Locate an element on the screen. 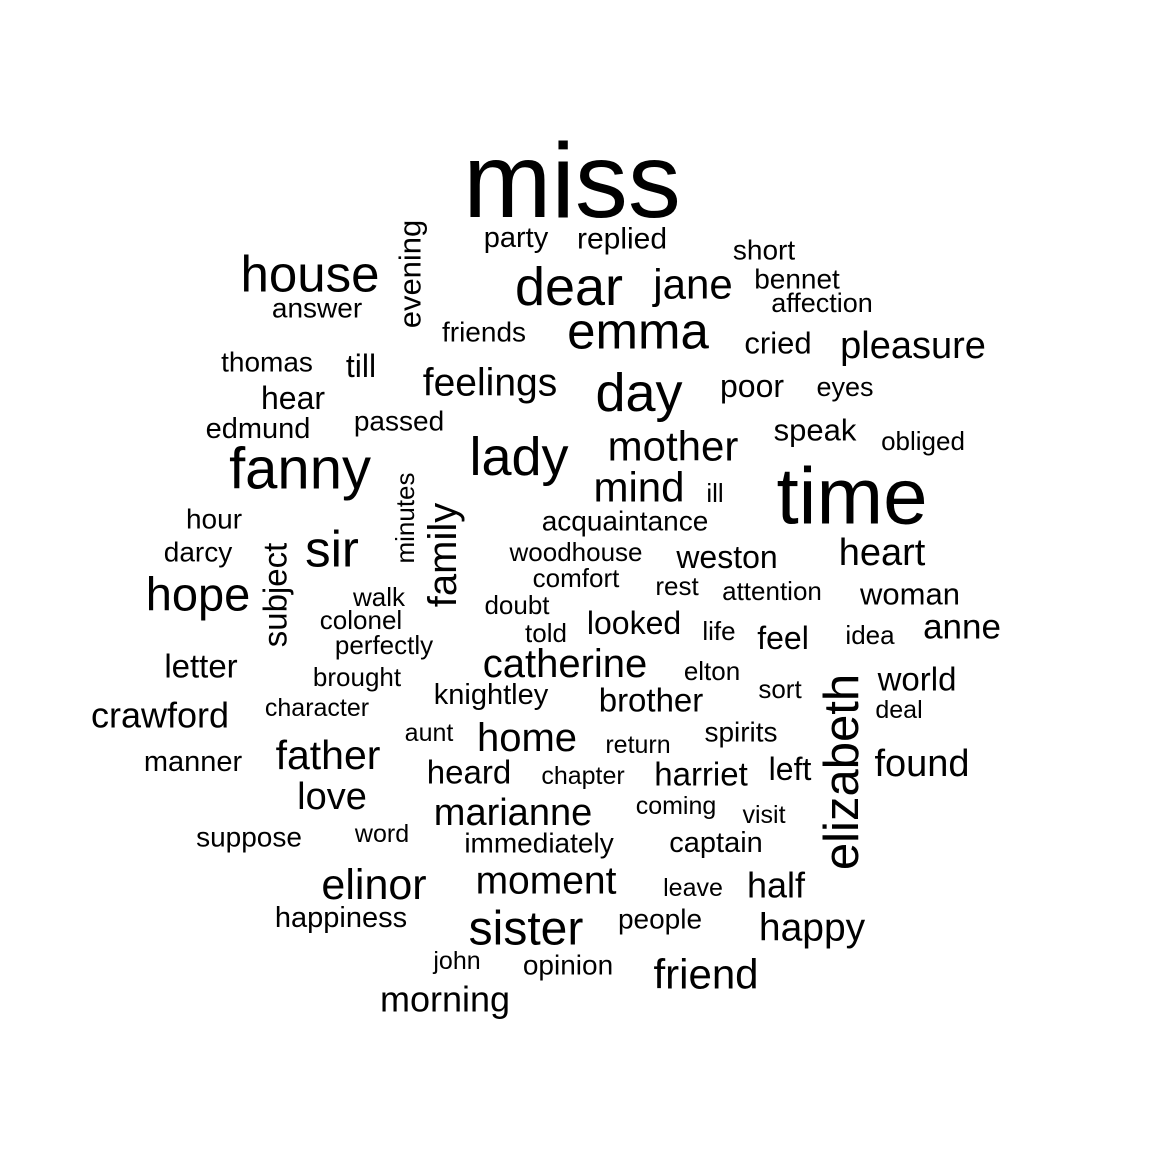 This screenshot has height=1152, width=1152. word-people: people is located at coordinates (660, 919).